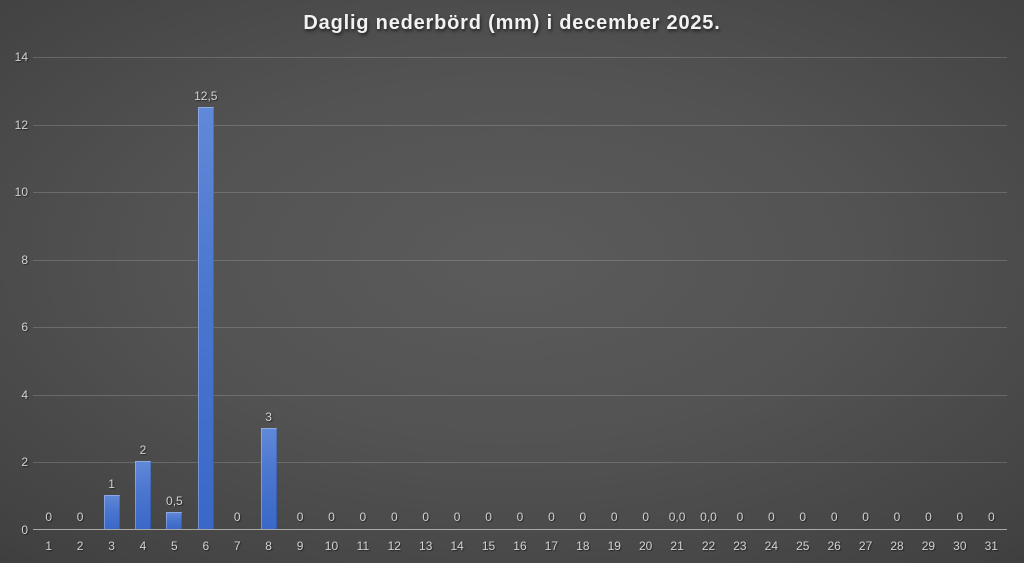  Describe the element at coordinates (24, 327) in the screenshot. I see `y-tick-label: 6` at that location.